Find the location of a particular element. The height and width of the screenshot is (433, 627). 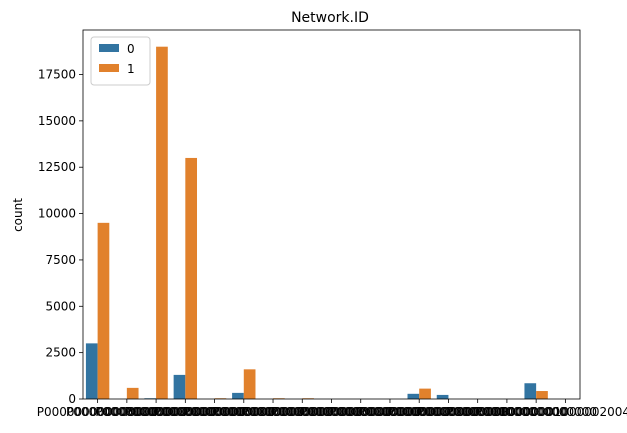

x-tick-label-16: P0000001000002004 is located at coordinates (564, 412).